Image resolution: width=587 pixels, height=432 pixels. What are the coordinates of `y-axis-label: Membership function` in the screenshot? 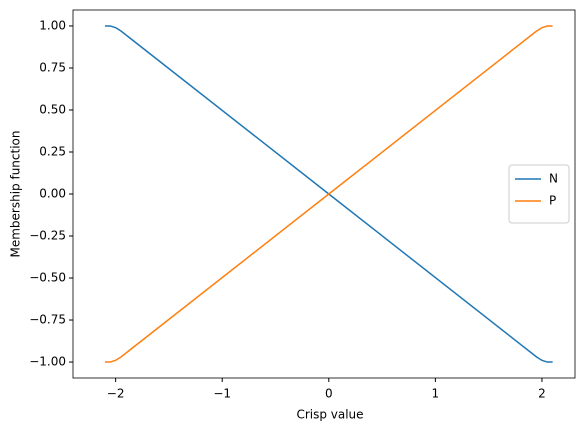 It's located at (16, 193).